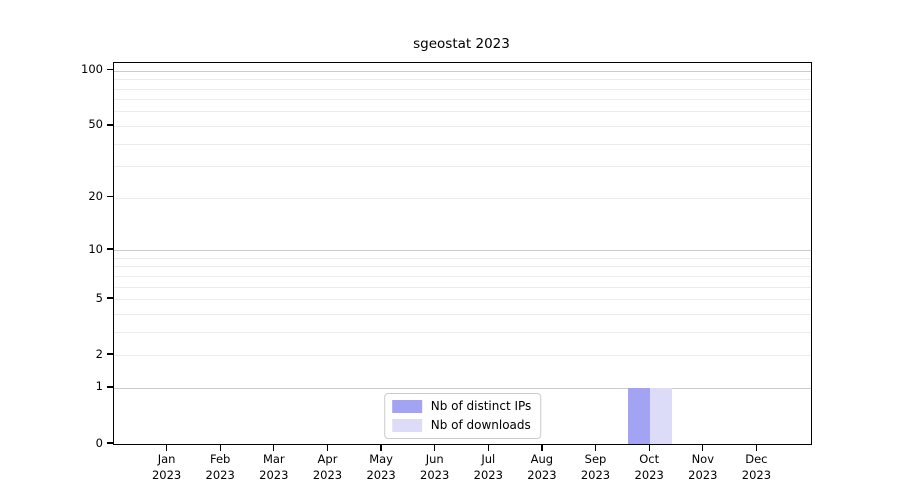 This screenshot has width=900, height=500. Describe the element at coordinates (327, 459) in the screenshot. I see `x-axis-month-text: Apr` at that location.